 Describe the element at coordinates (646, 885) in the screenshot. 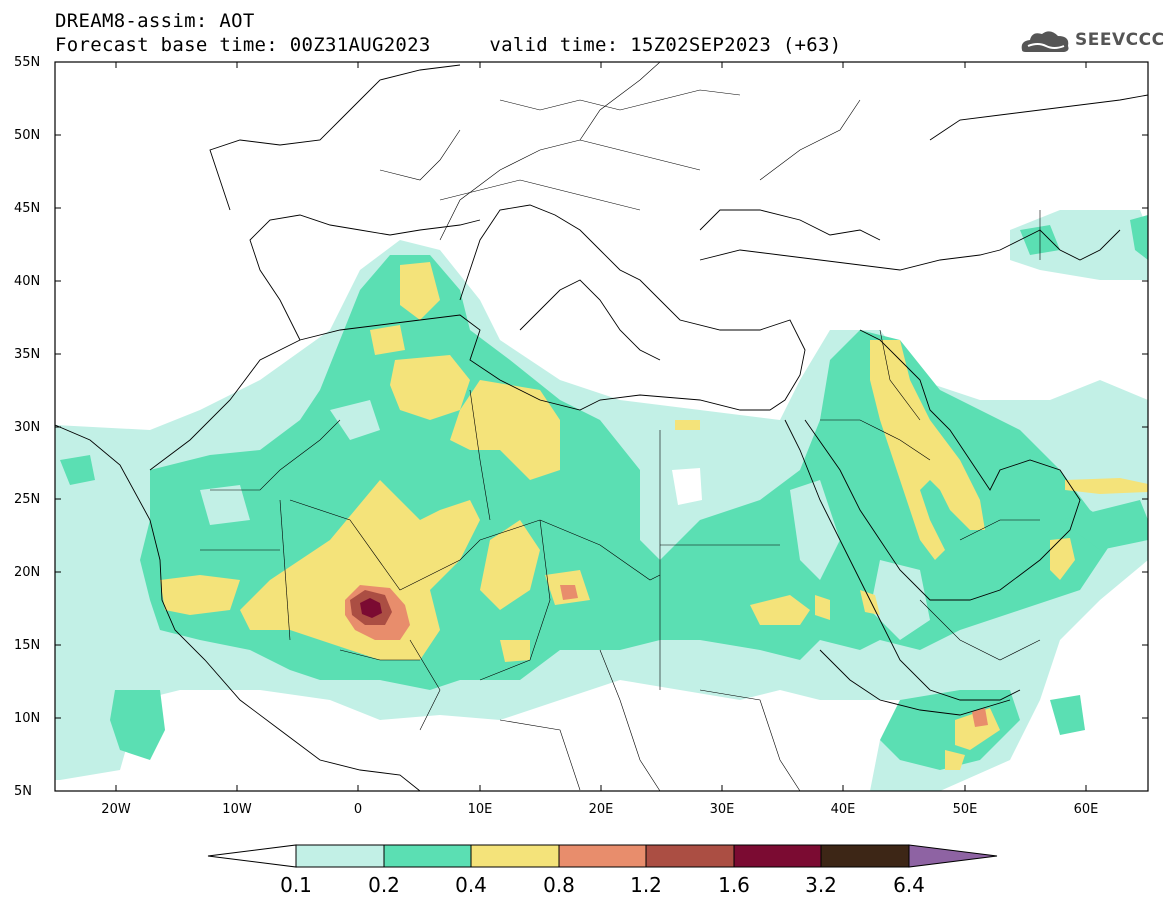

I see `colorbar-label: 1.2` at that location.